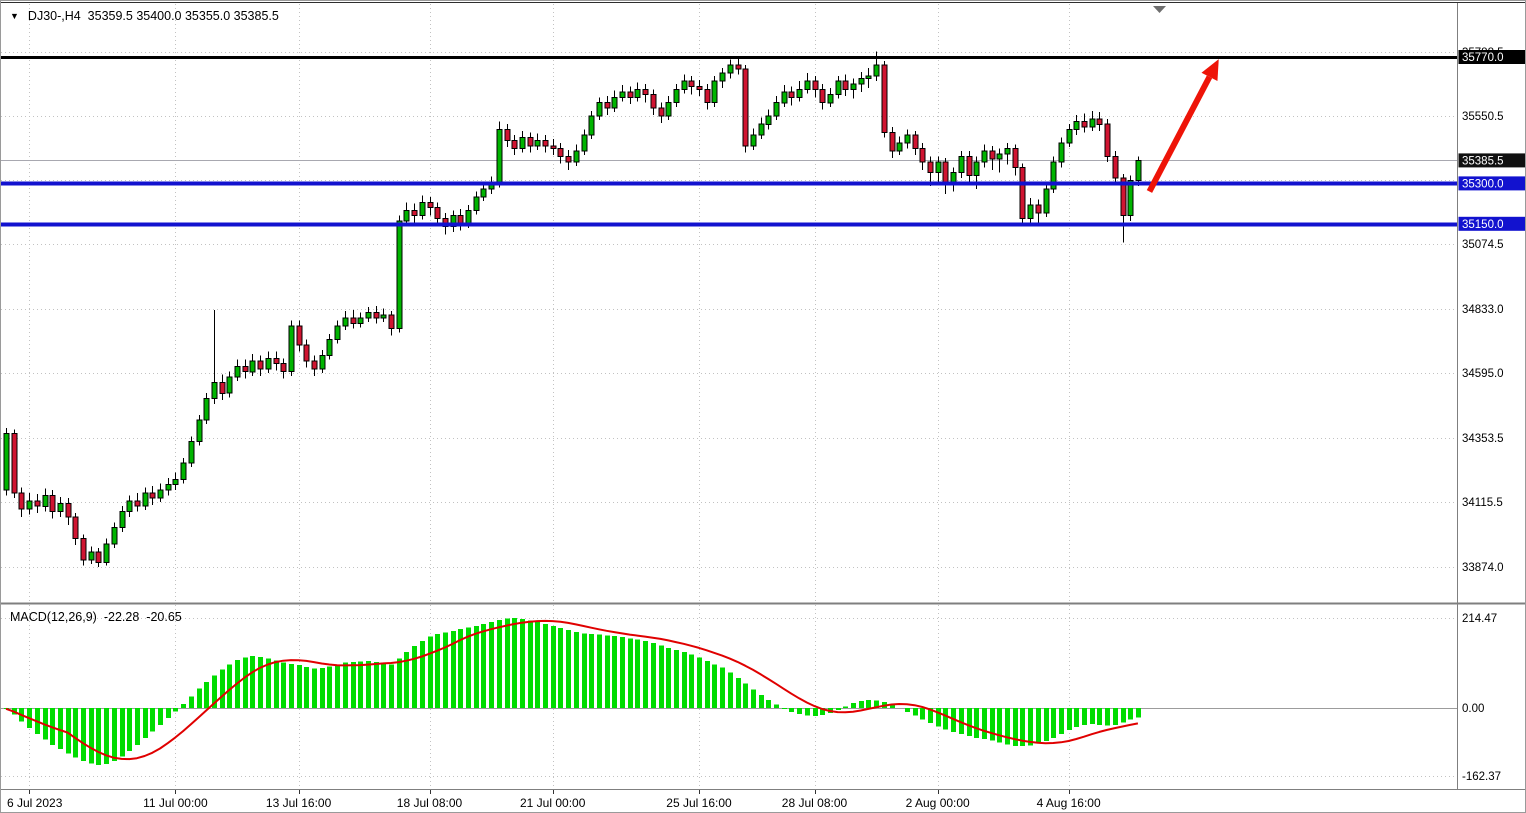 The width and height of the screenshot is (1526, 813). I want to click on time-axis-label: 13 Jul 16:00, so click(299, 803).